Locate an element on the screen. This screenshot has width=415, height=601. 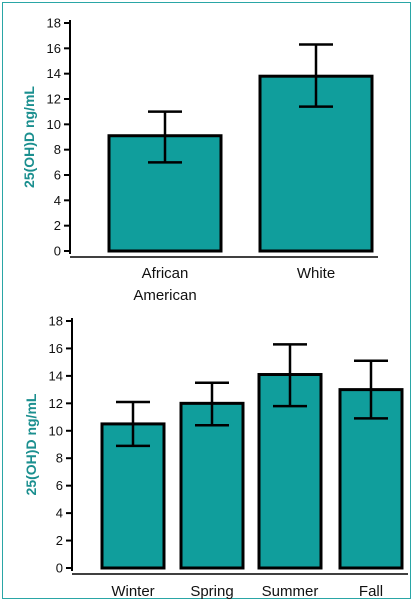
category-label-line: Winter is located at coordinates (132, 591).